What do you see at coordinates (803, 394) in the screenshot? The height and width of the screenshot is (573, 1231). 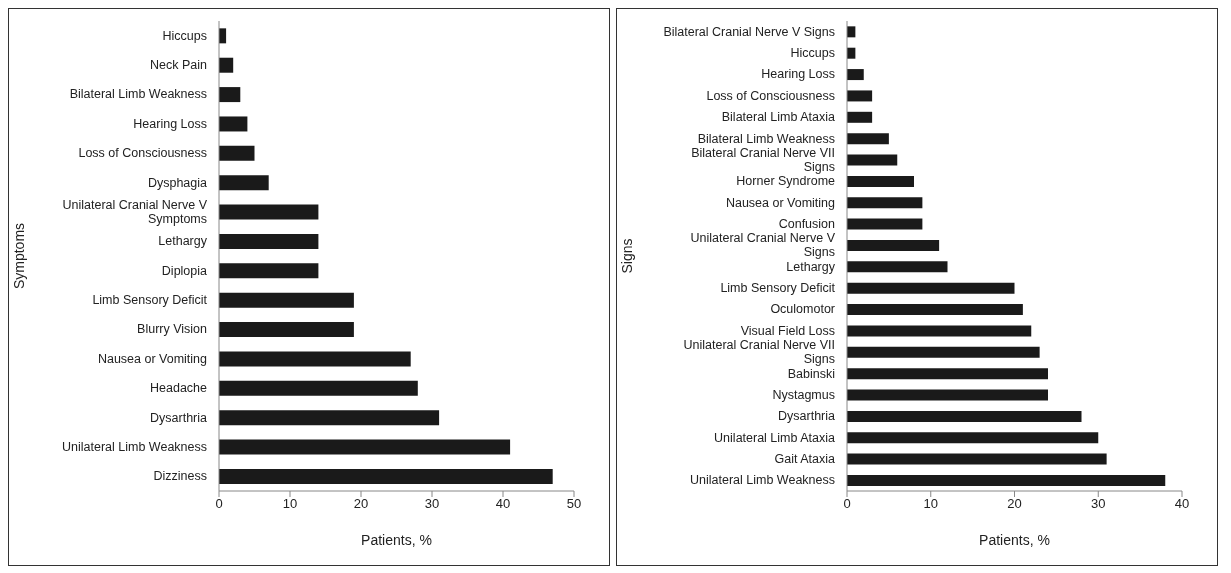 I see `y-tick-label: Nystagmus` at bounding box center [803, 394].